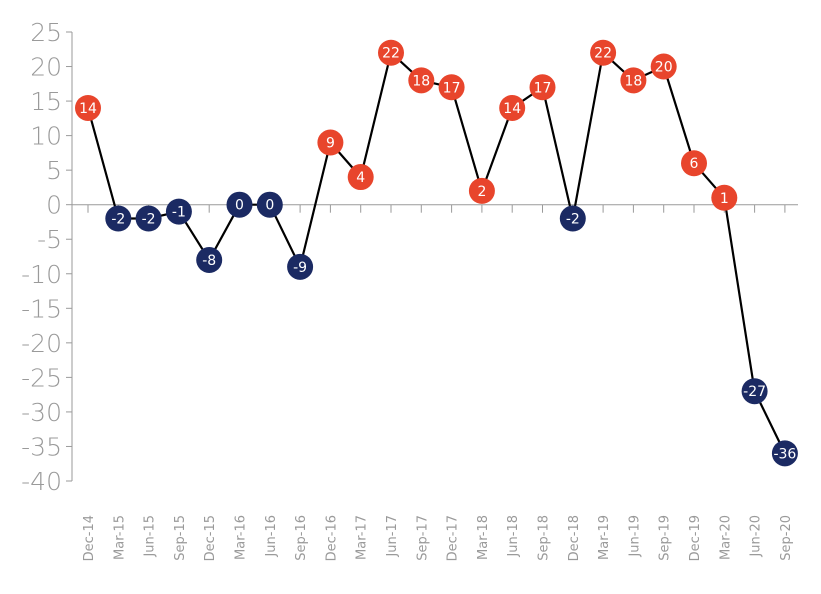 The height and width of the screenshot is (594, 821). What do you see at coordinates (41, 412) in the screenshot?
I see `y-tick-label: -30` at bounding box center [41, 412].